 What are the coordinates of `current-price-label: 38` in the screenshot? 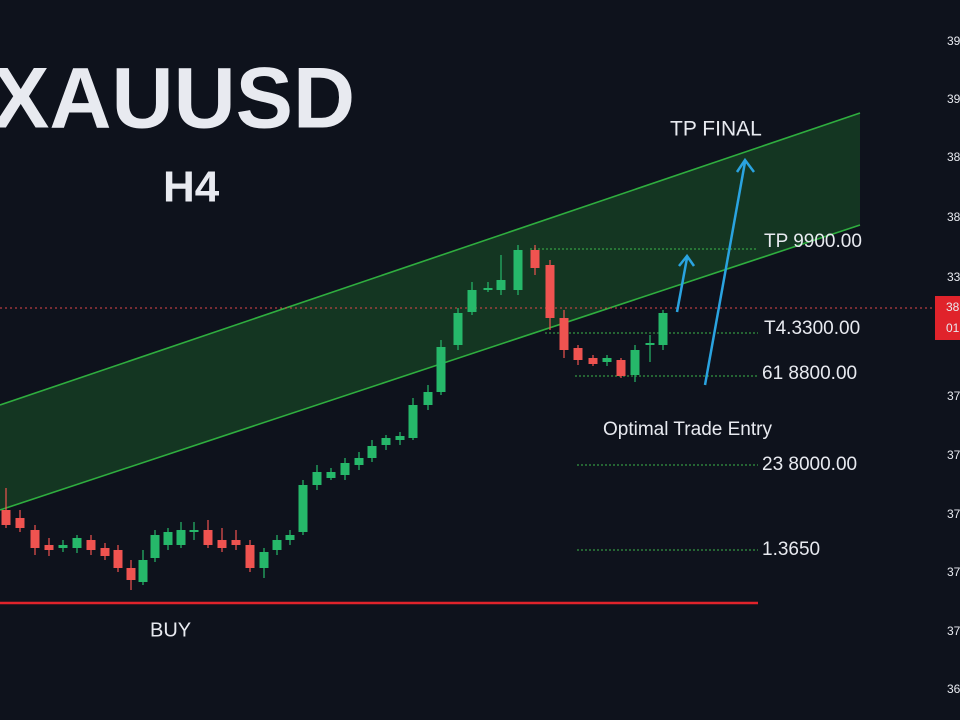 It's located at (953, 307).